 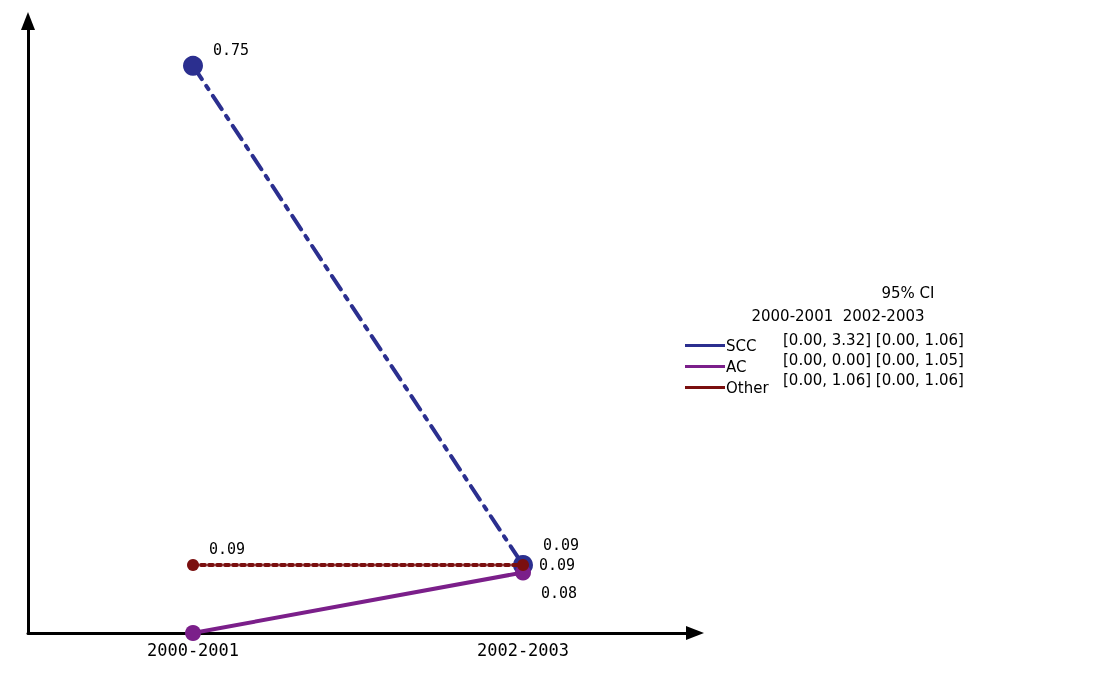 What do you see at coordinates (873, 360) in the screenshot?
I see `text: [0.00, 0.00] [0.00, 1.05]` at bounding box center [873, 360].